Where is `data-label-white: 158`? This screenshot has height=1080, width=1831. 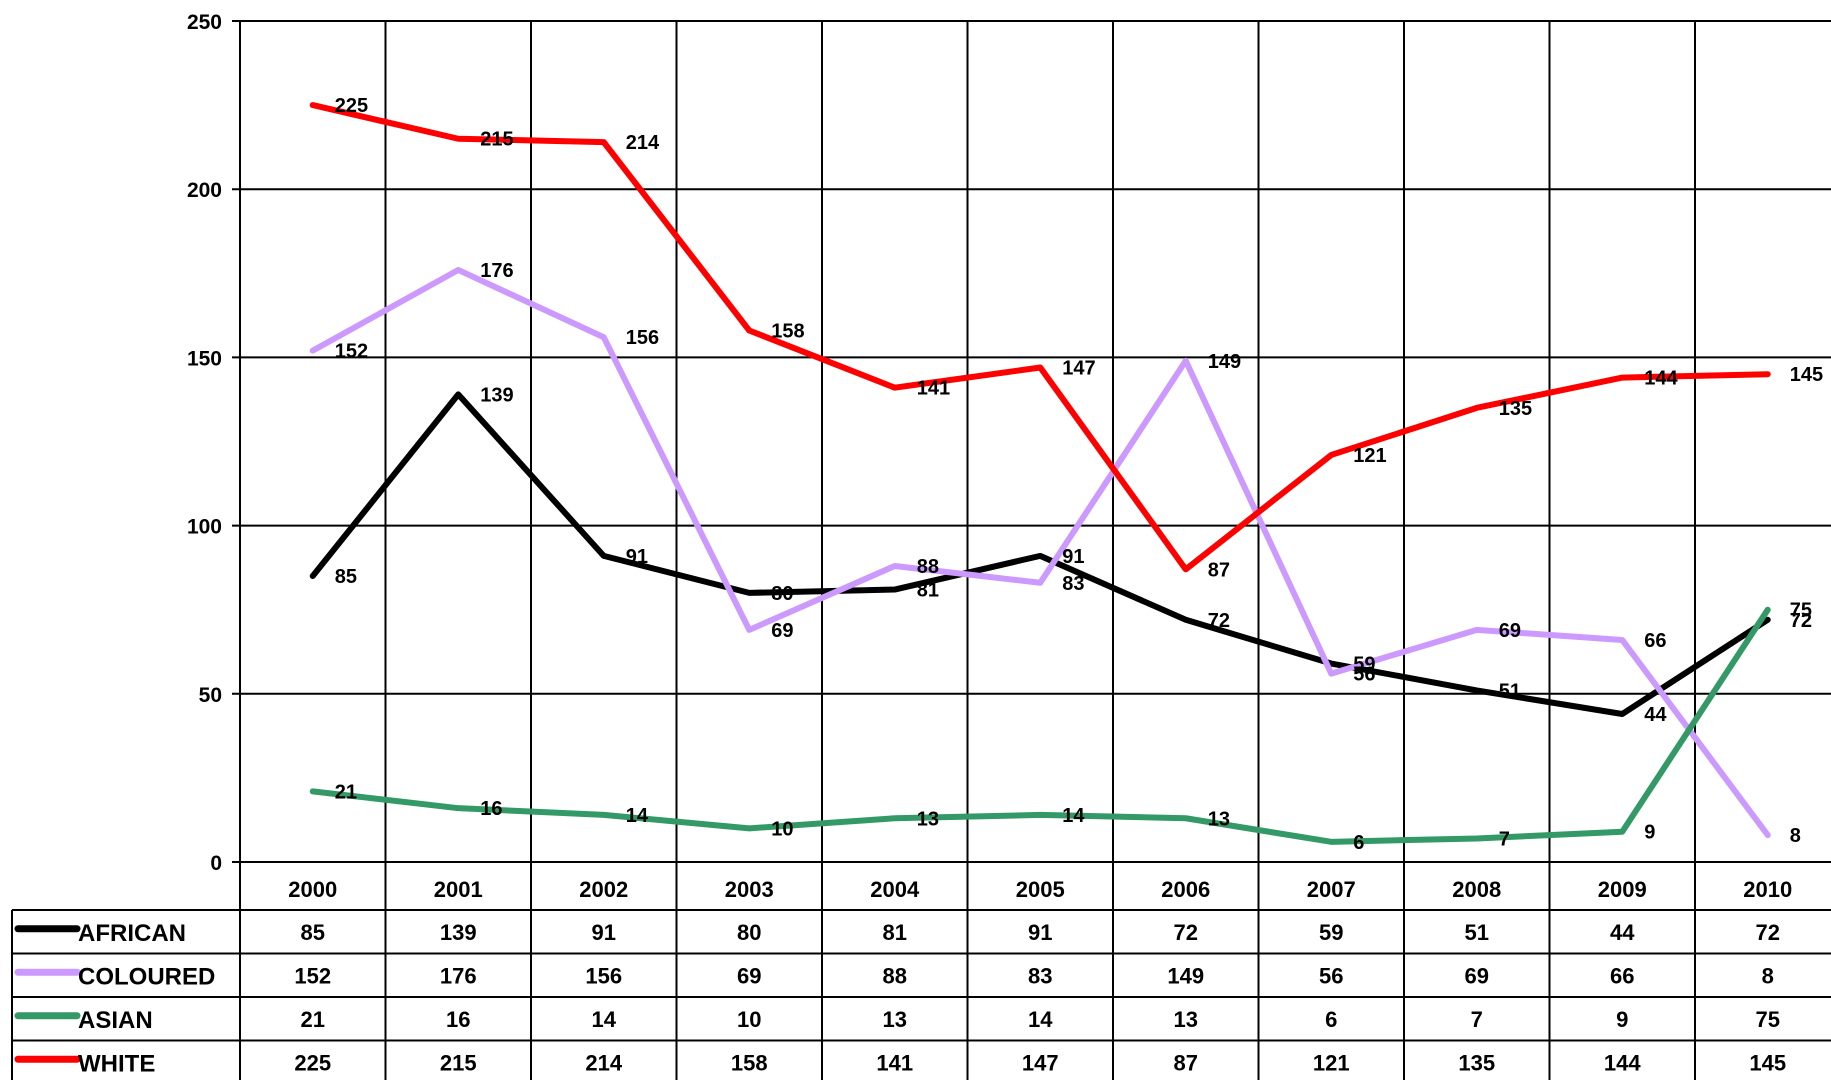
data-label-white: 158 is located at coordinates (787, 331).